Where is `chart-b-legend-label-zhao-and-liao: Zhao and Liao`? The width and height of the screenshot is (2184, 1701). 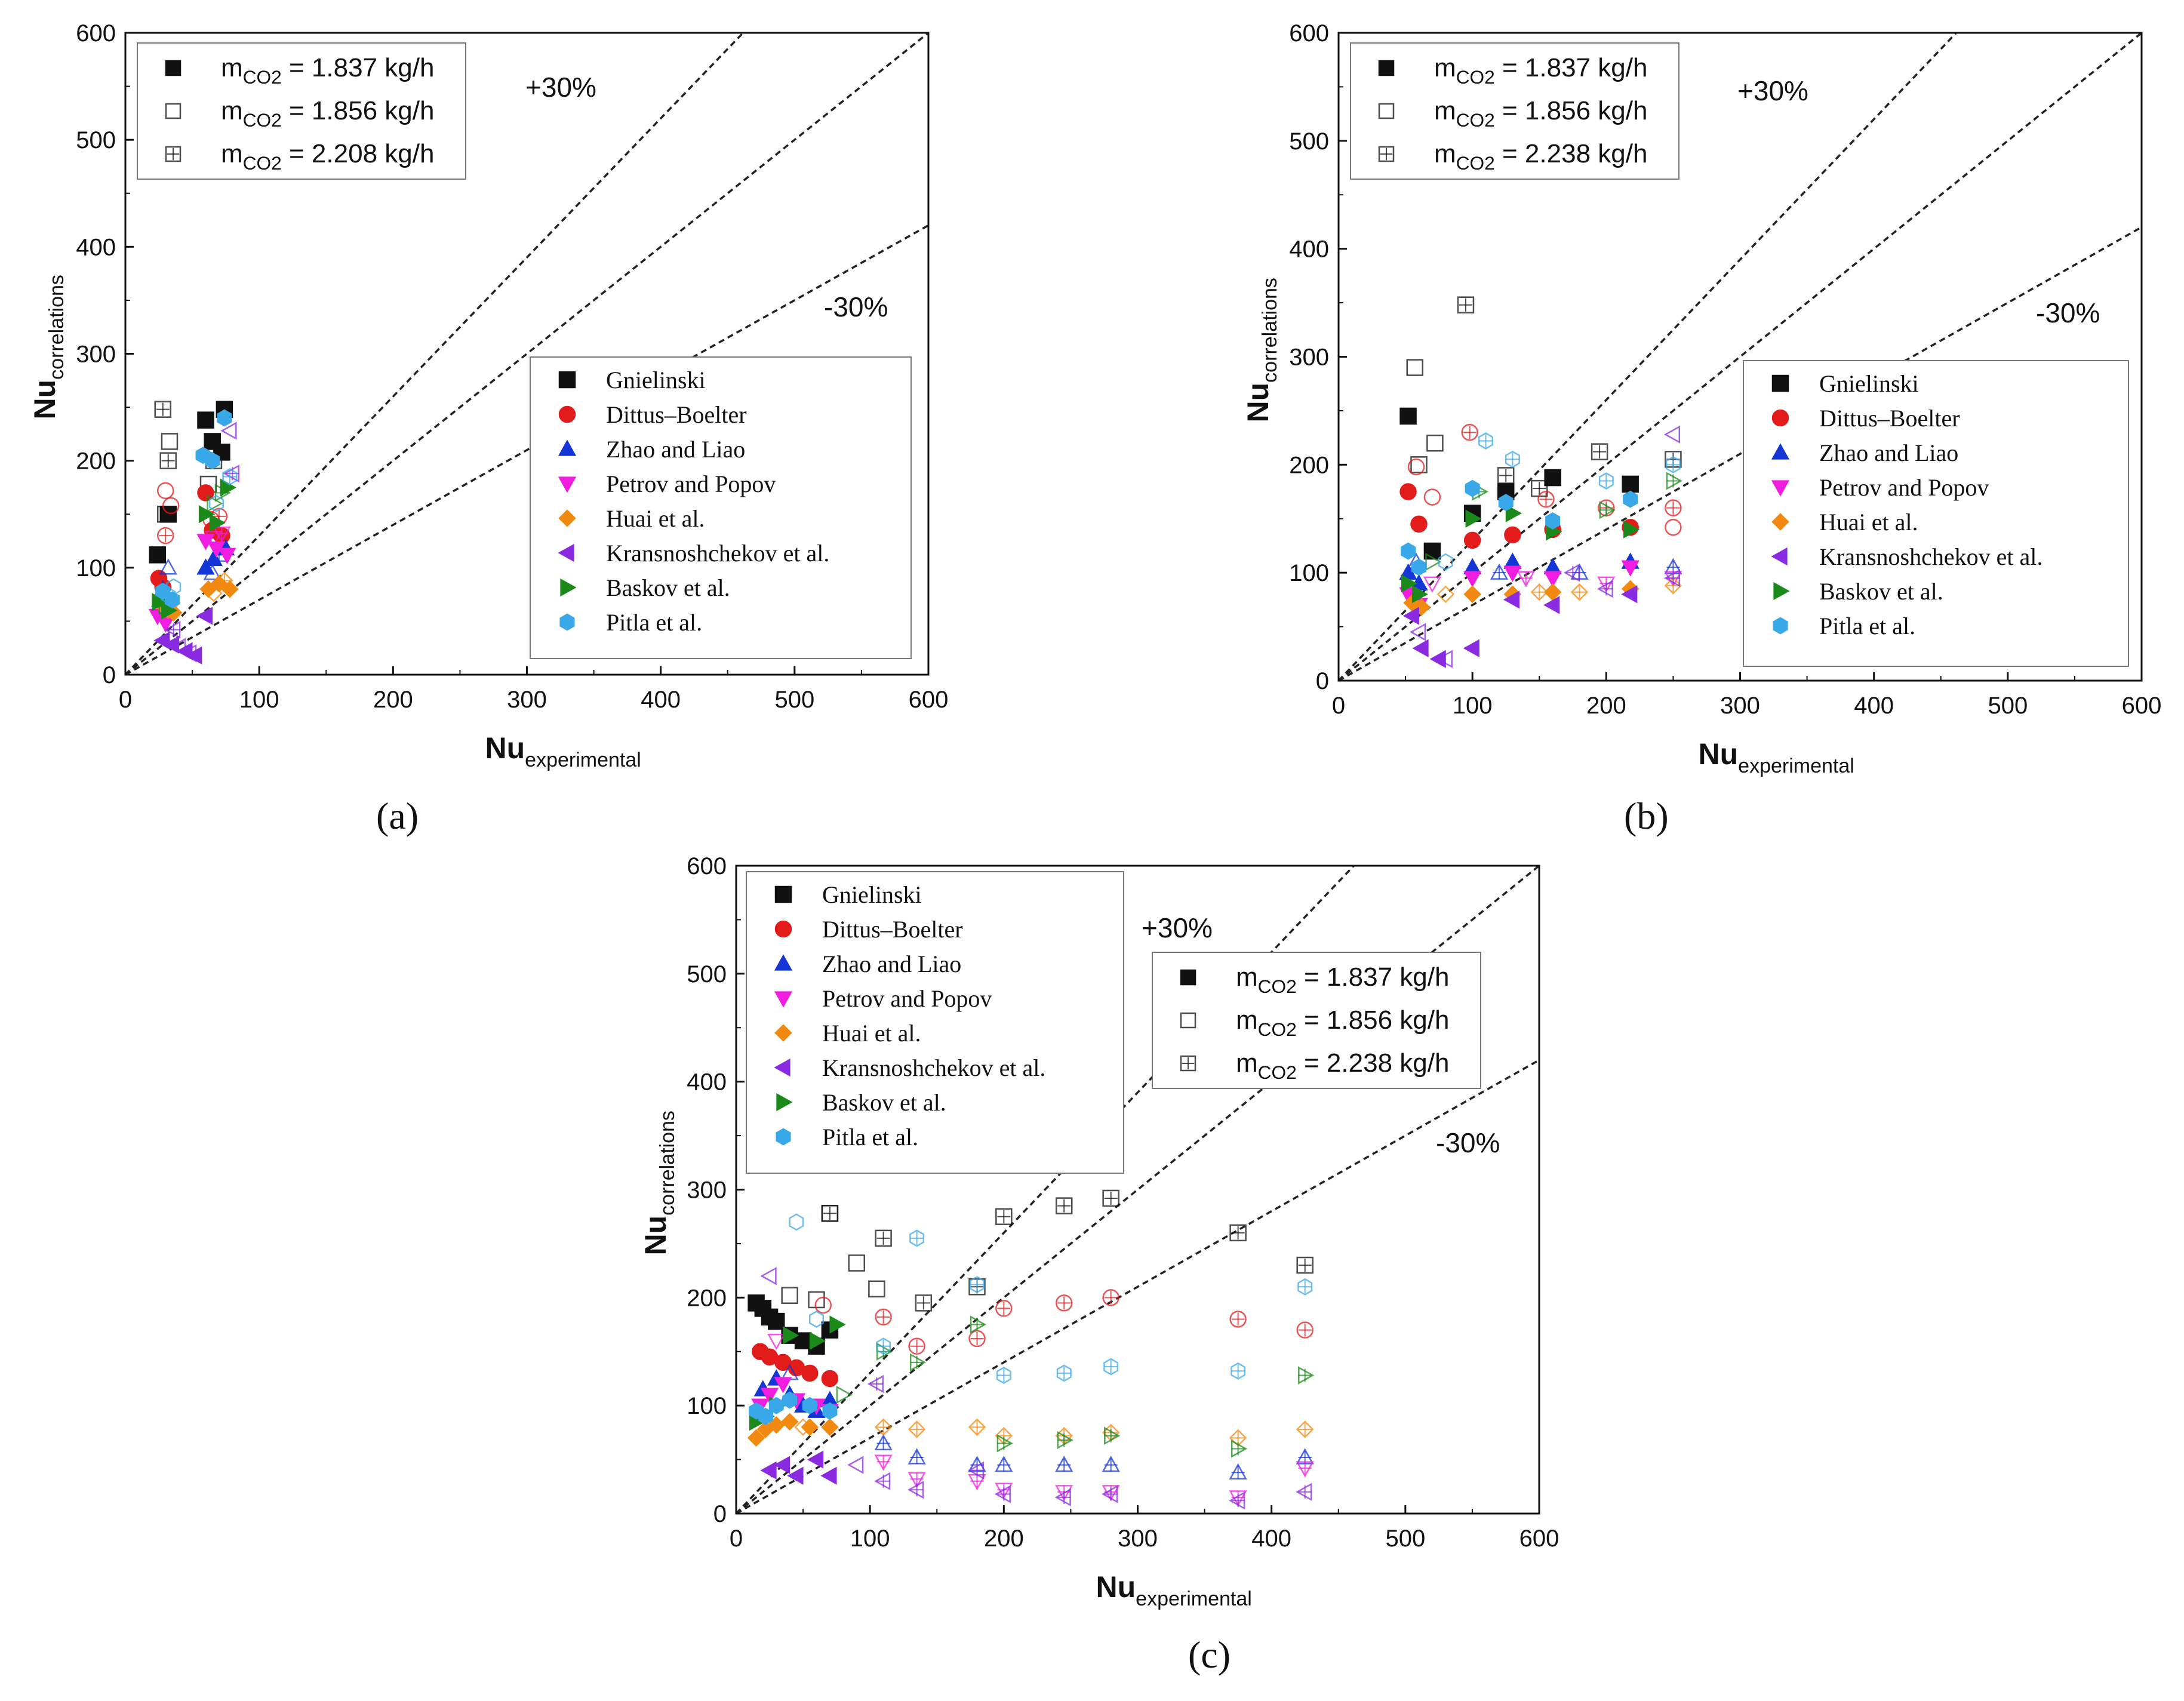 chart-b-legend-label-zhao-and-liao: Zhao and Liao is located at coordinates (1888, 452).